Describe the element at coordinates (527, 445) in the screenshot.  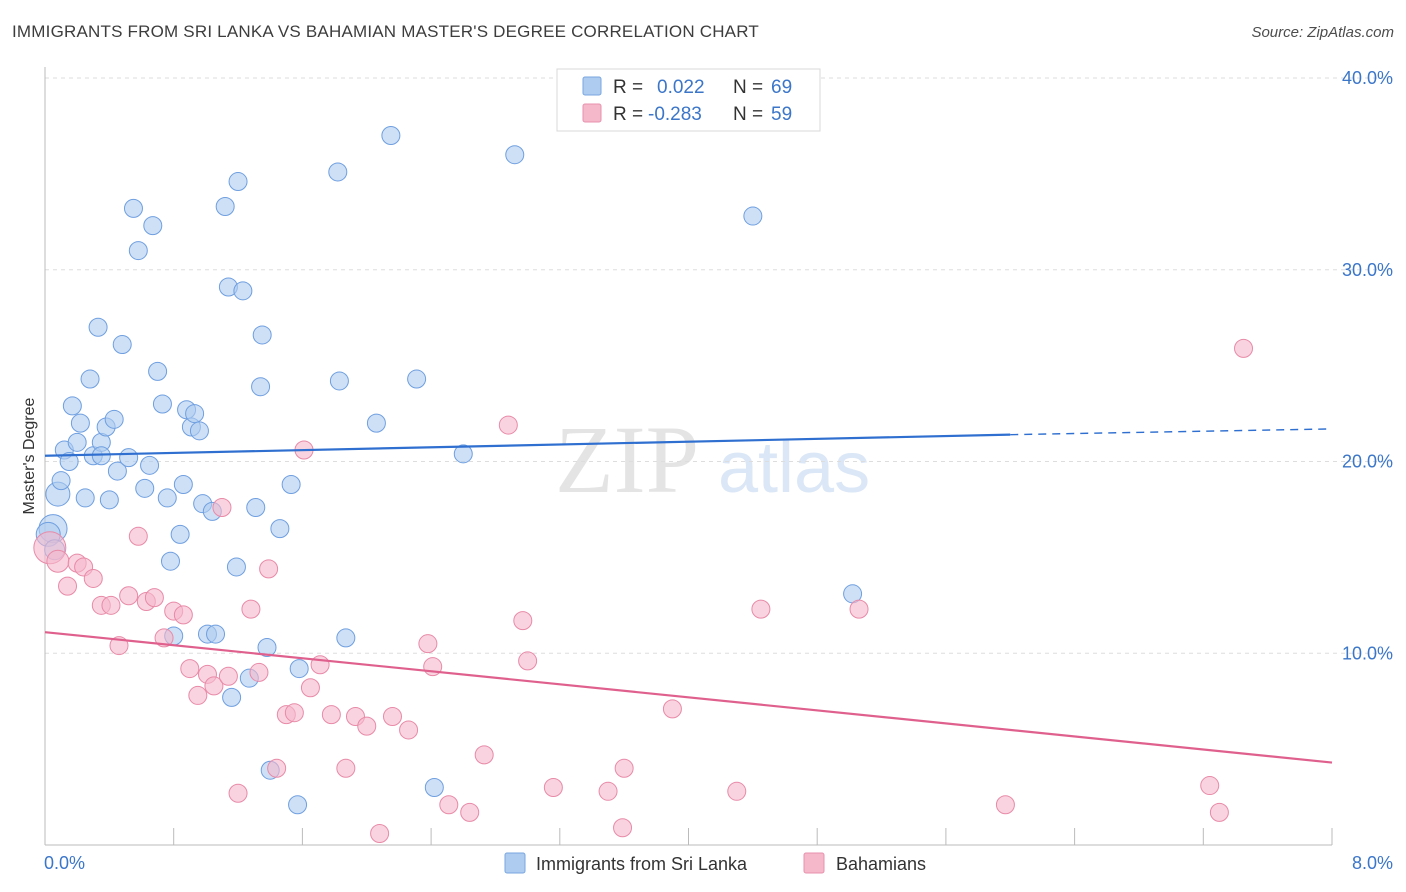
I see `trend-line-sri-lanka` at that location.